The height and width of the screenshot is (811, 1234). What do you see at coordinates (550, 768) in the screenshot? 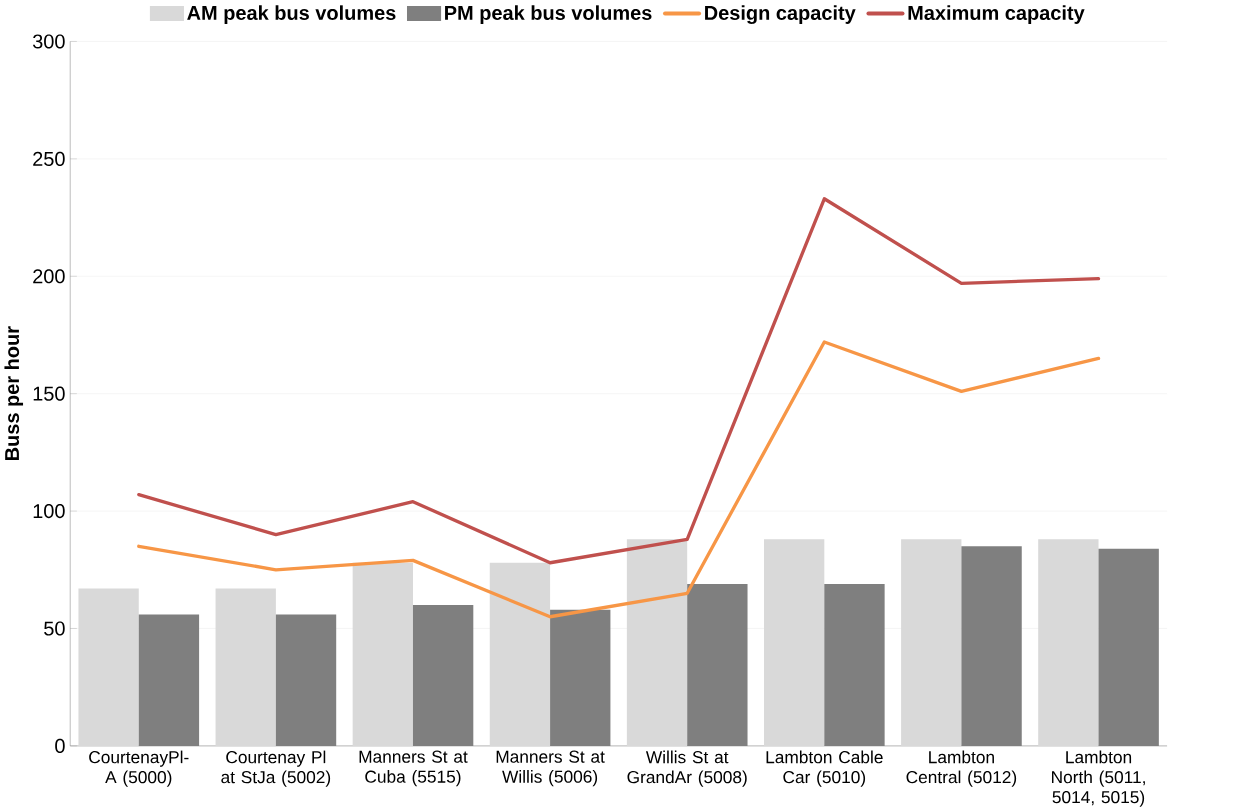
I see `x-tick-label: Manners St at Willis (5006)` at bounding box center [550, 768].